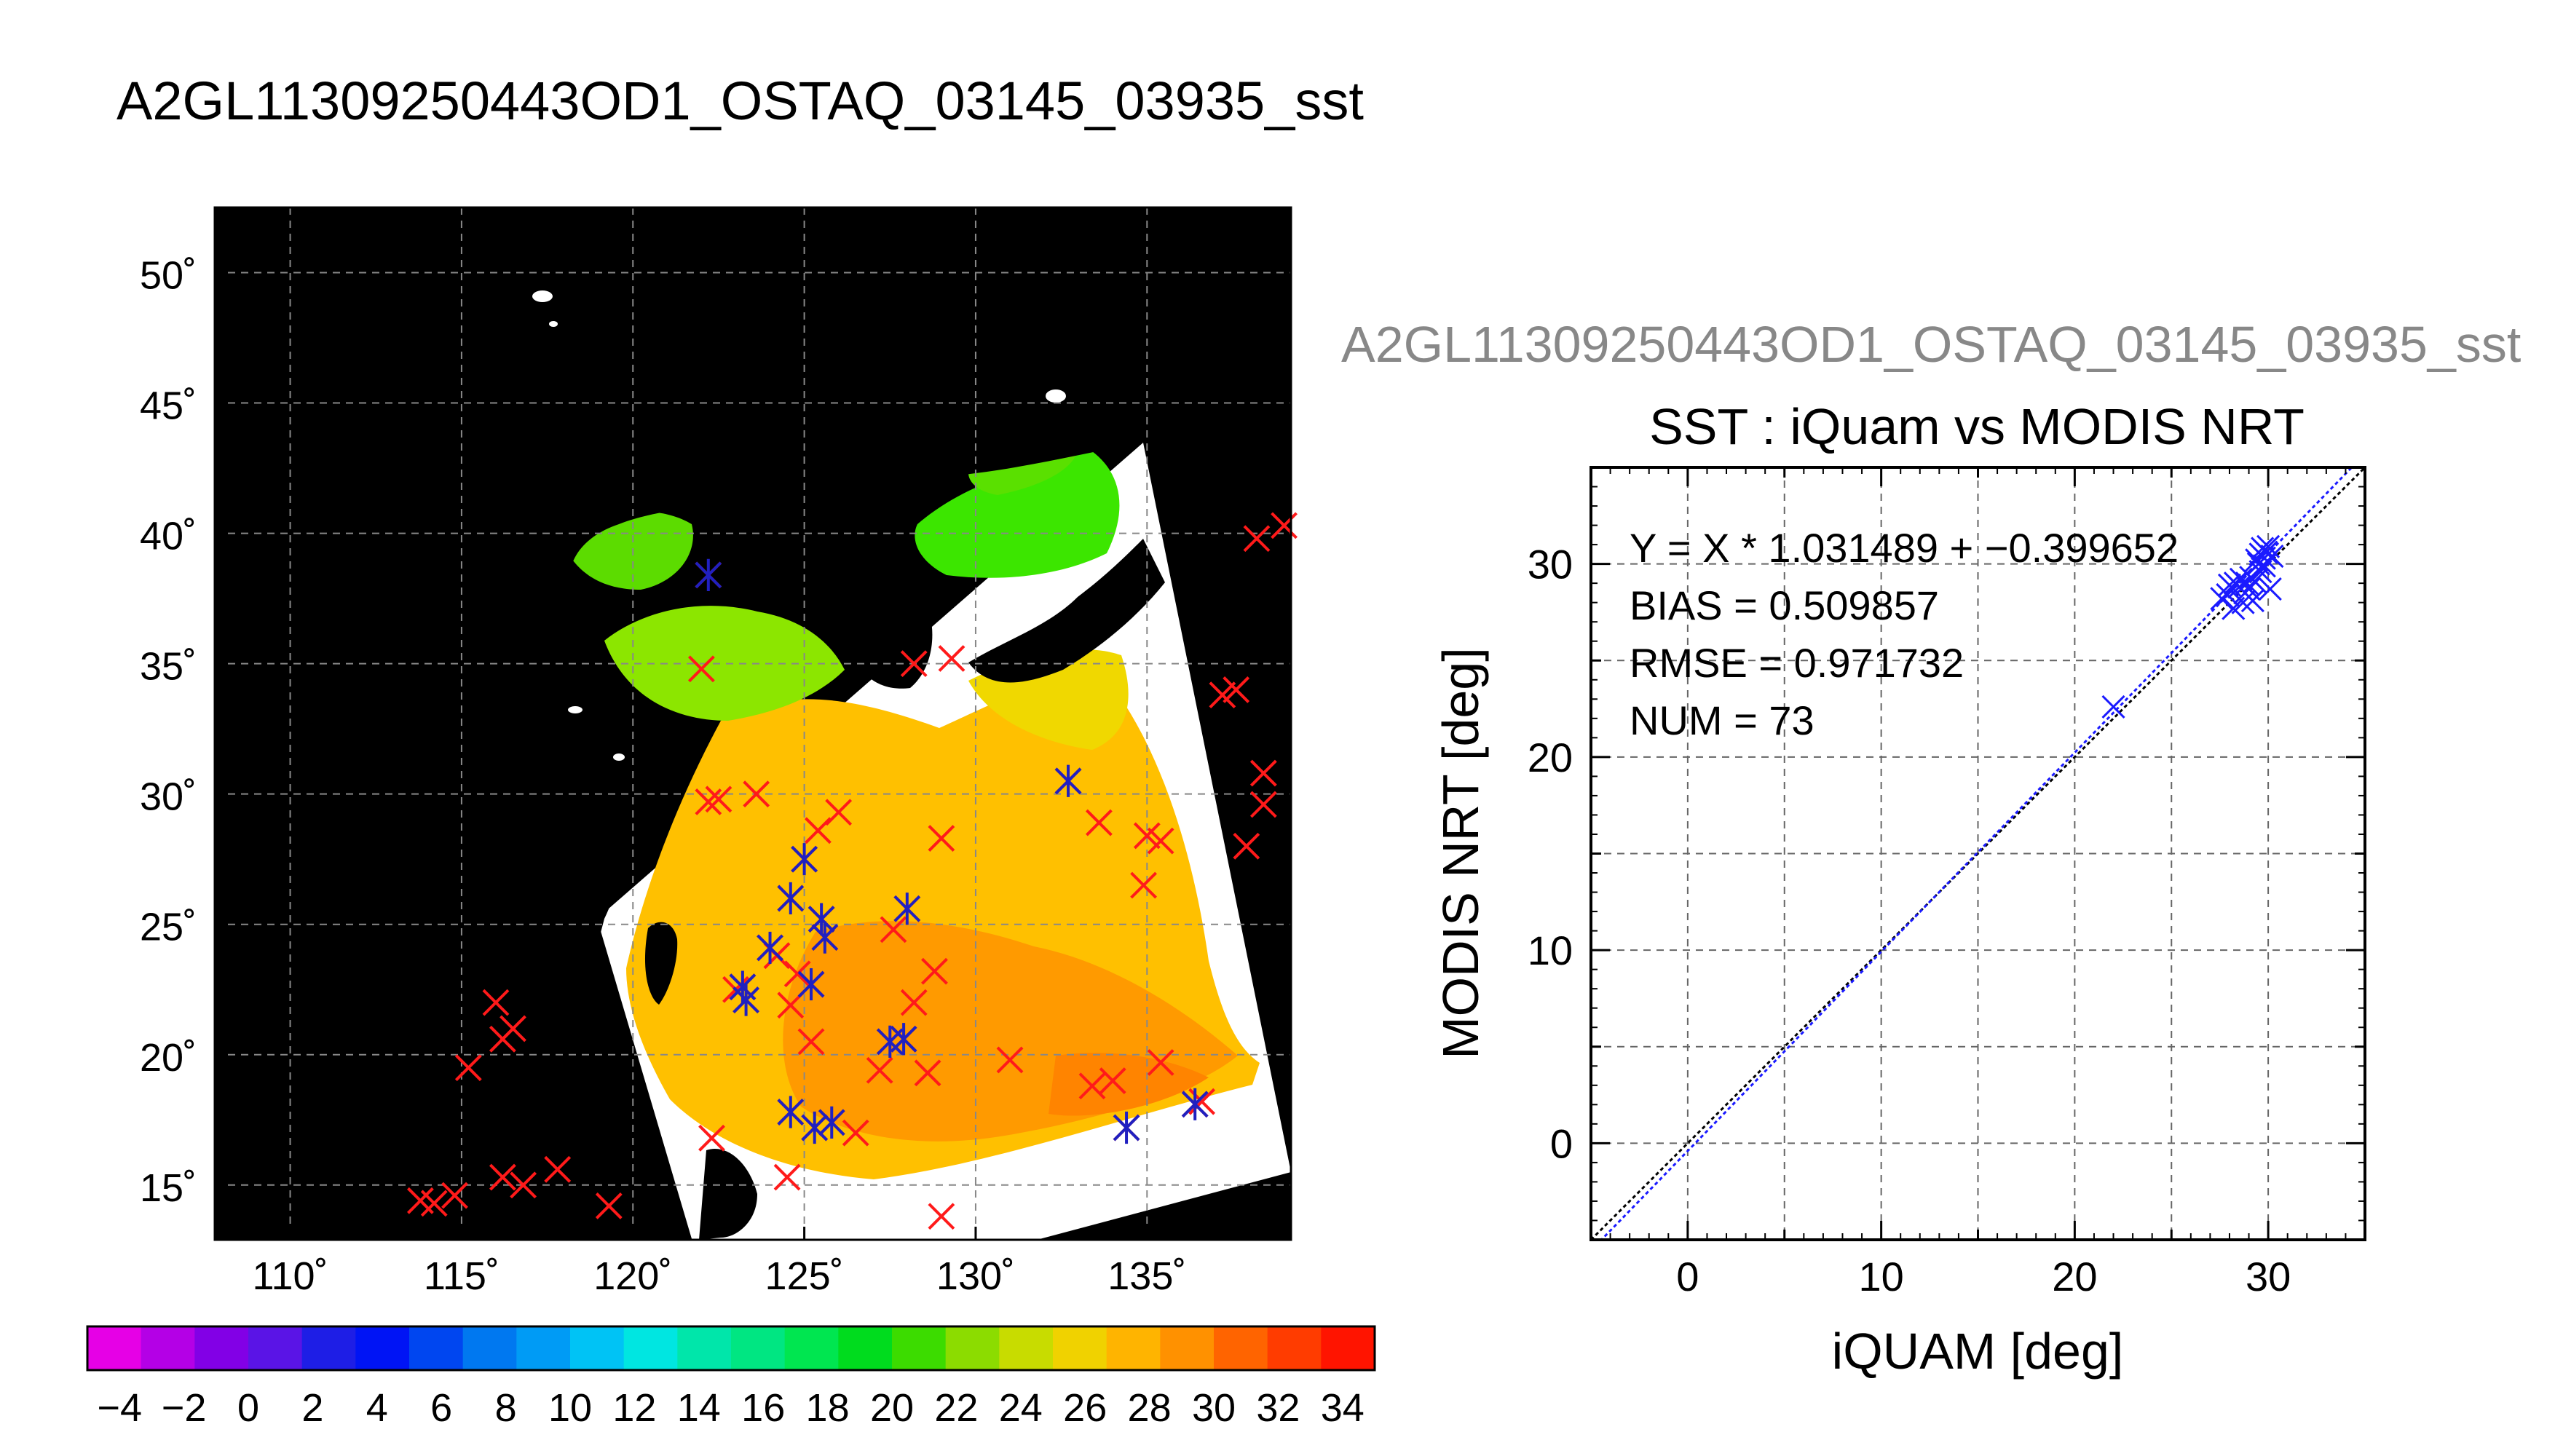 The width and height of the screenshot is (2555, 1456). Describe the element at coordinates (441, 1408) in the screenshot. I see `colorbar-tick-label: 6` at that location.